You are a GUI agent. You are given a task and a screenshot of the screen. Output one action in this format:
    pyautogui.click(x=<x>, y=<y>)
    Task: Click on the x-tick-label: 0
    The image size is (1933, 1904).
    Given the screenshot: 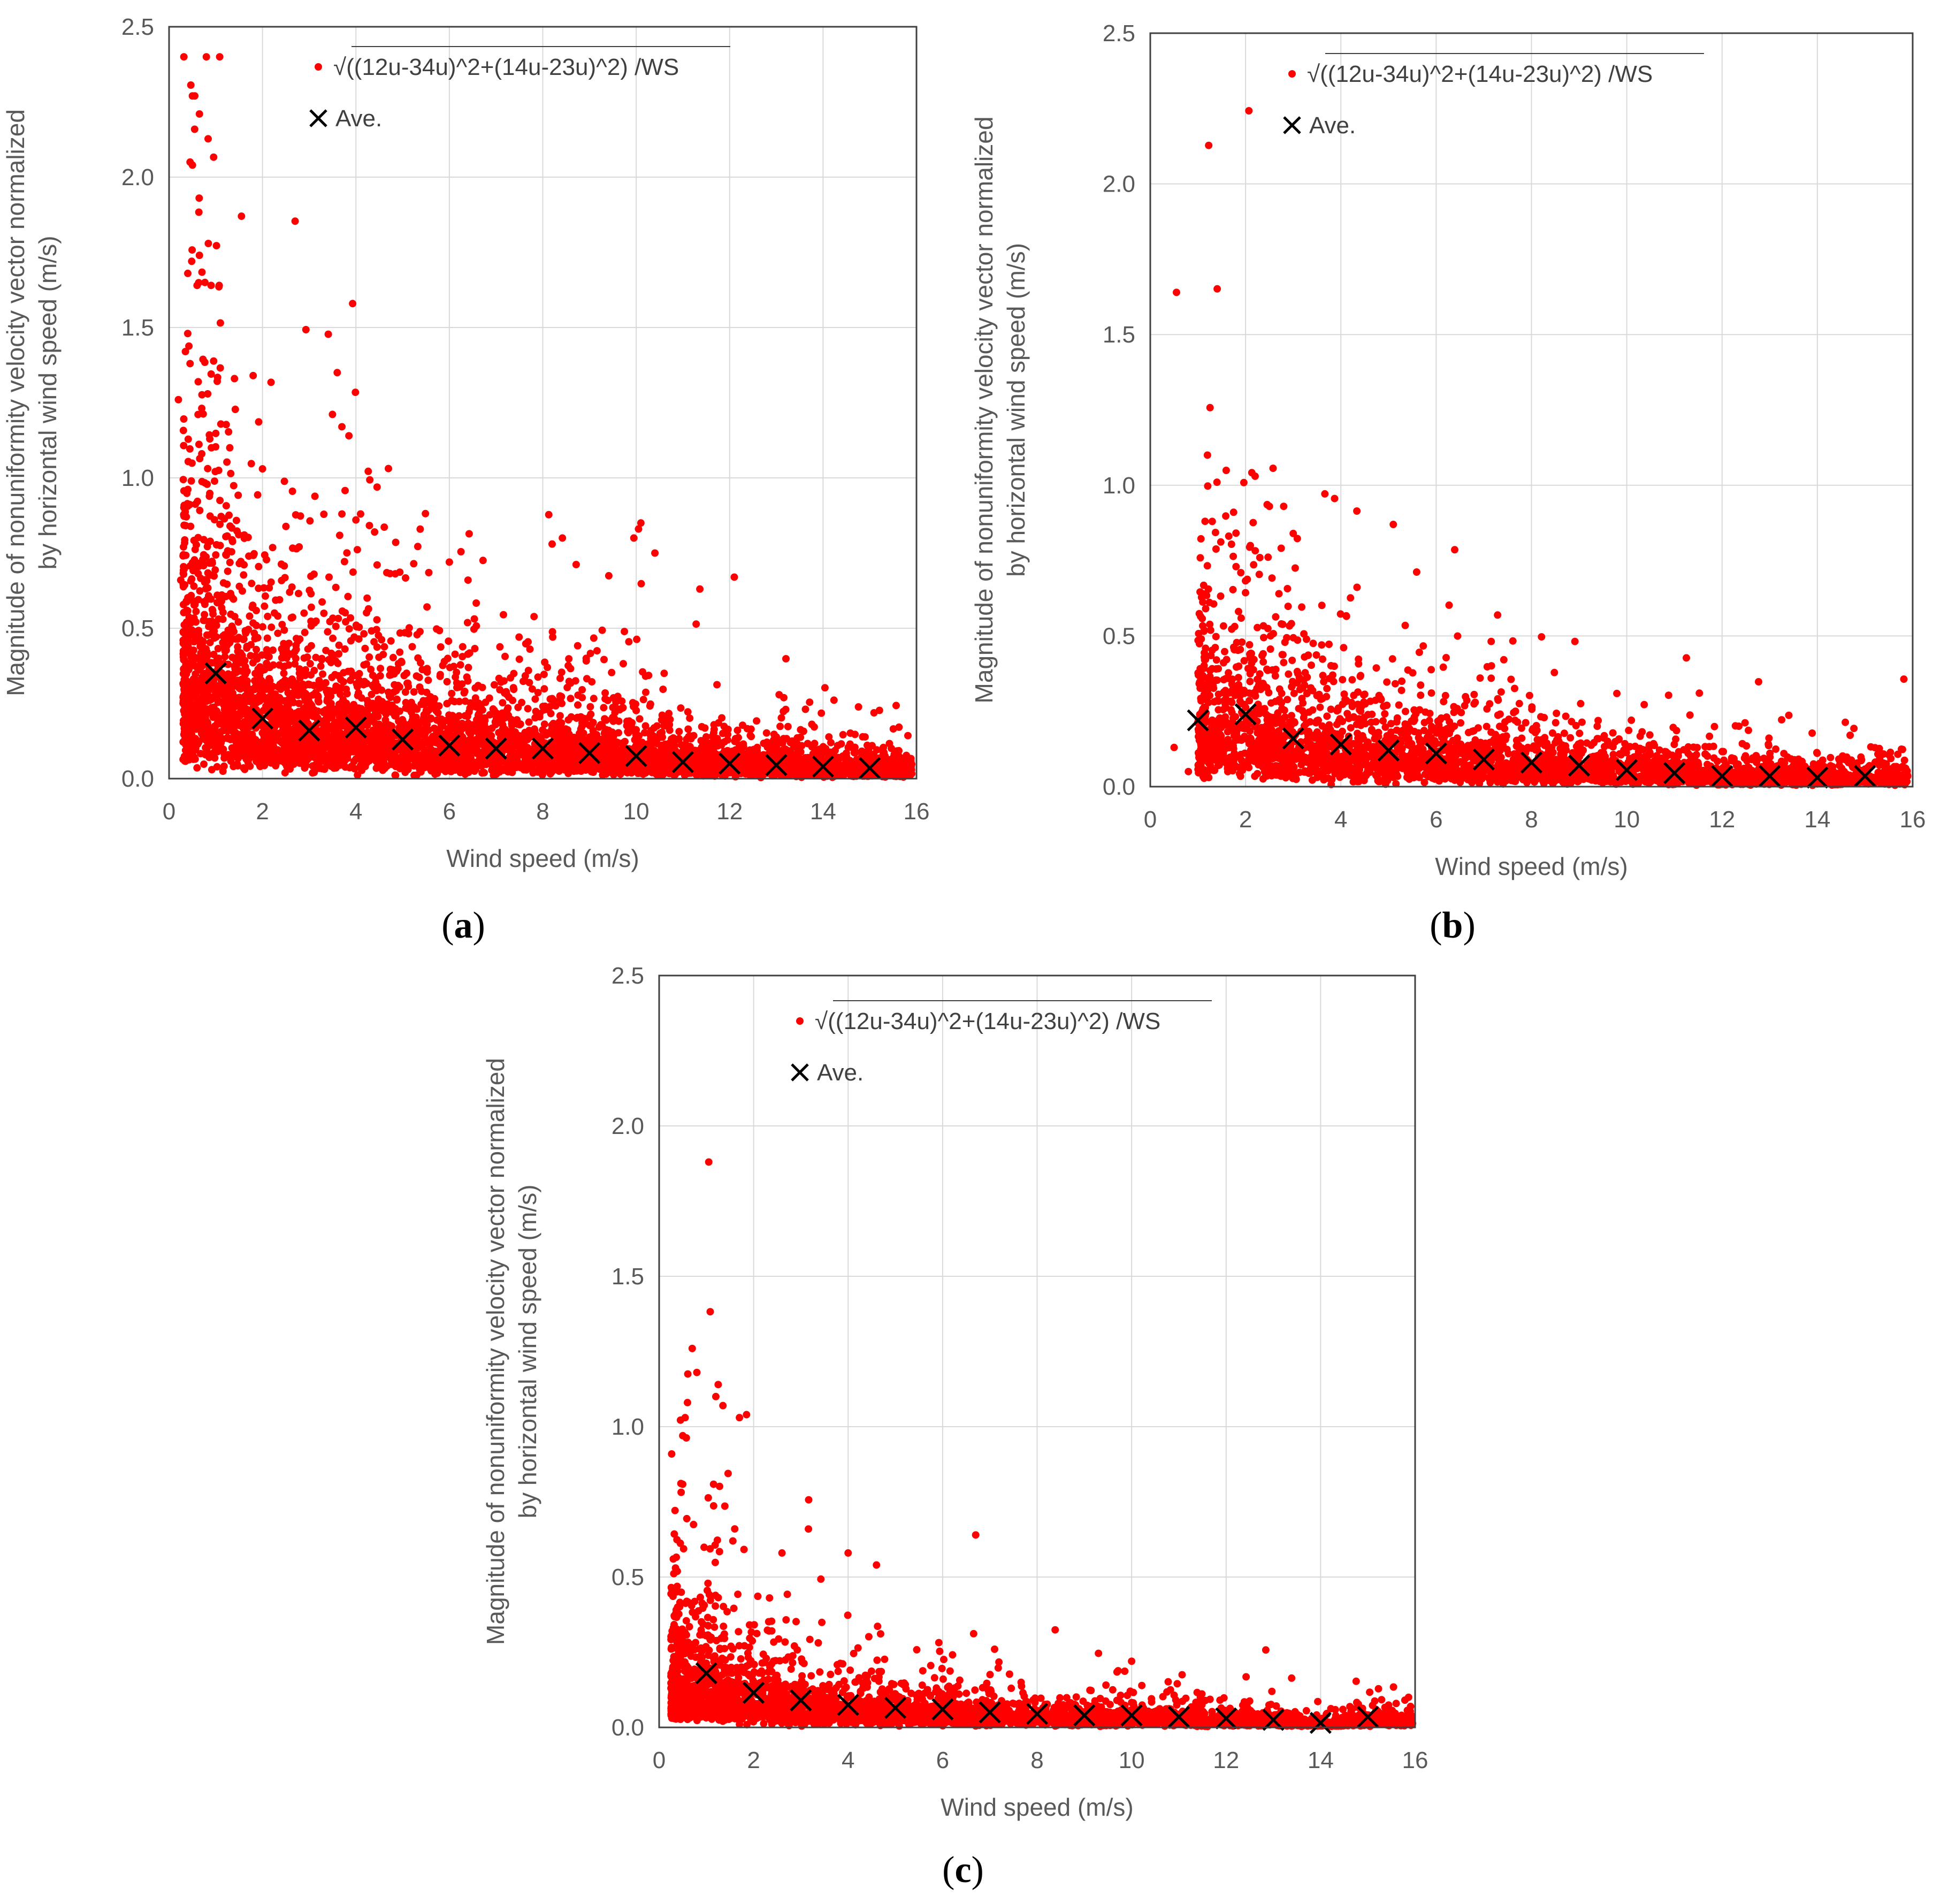 What is the action you would take?
    pyautogui.click(x=169, y=812)
    